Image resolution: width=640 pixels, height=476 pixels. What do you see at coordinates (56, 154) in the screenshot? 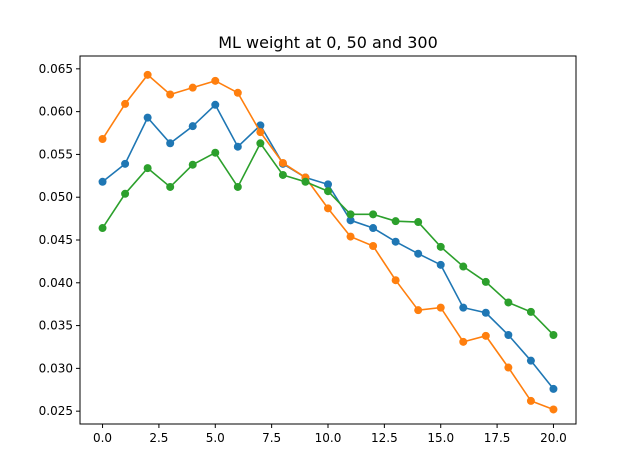
I see `y-tick-label: 0.055` at bounding box center [56, 154].